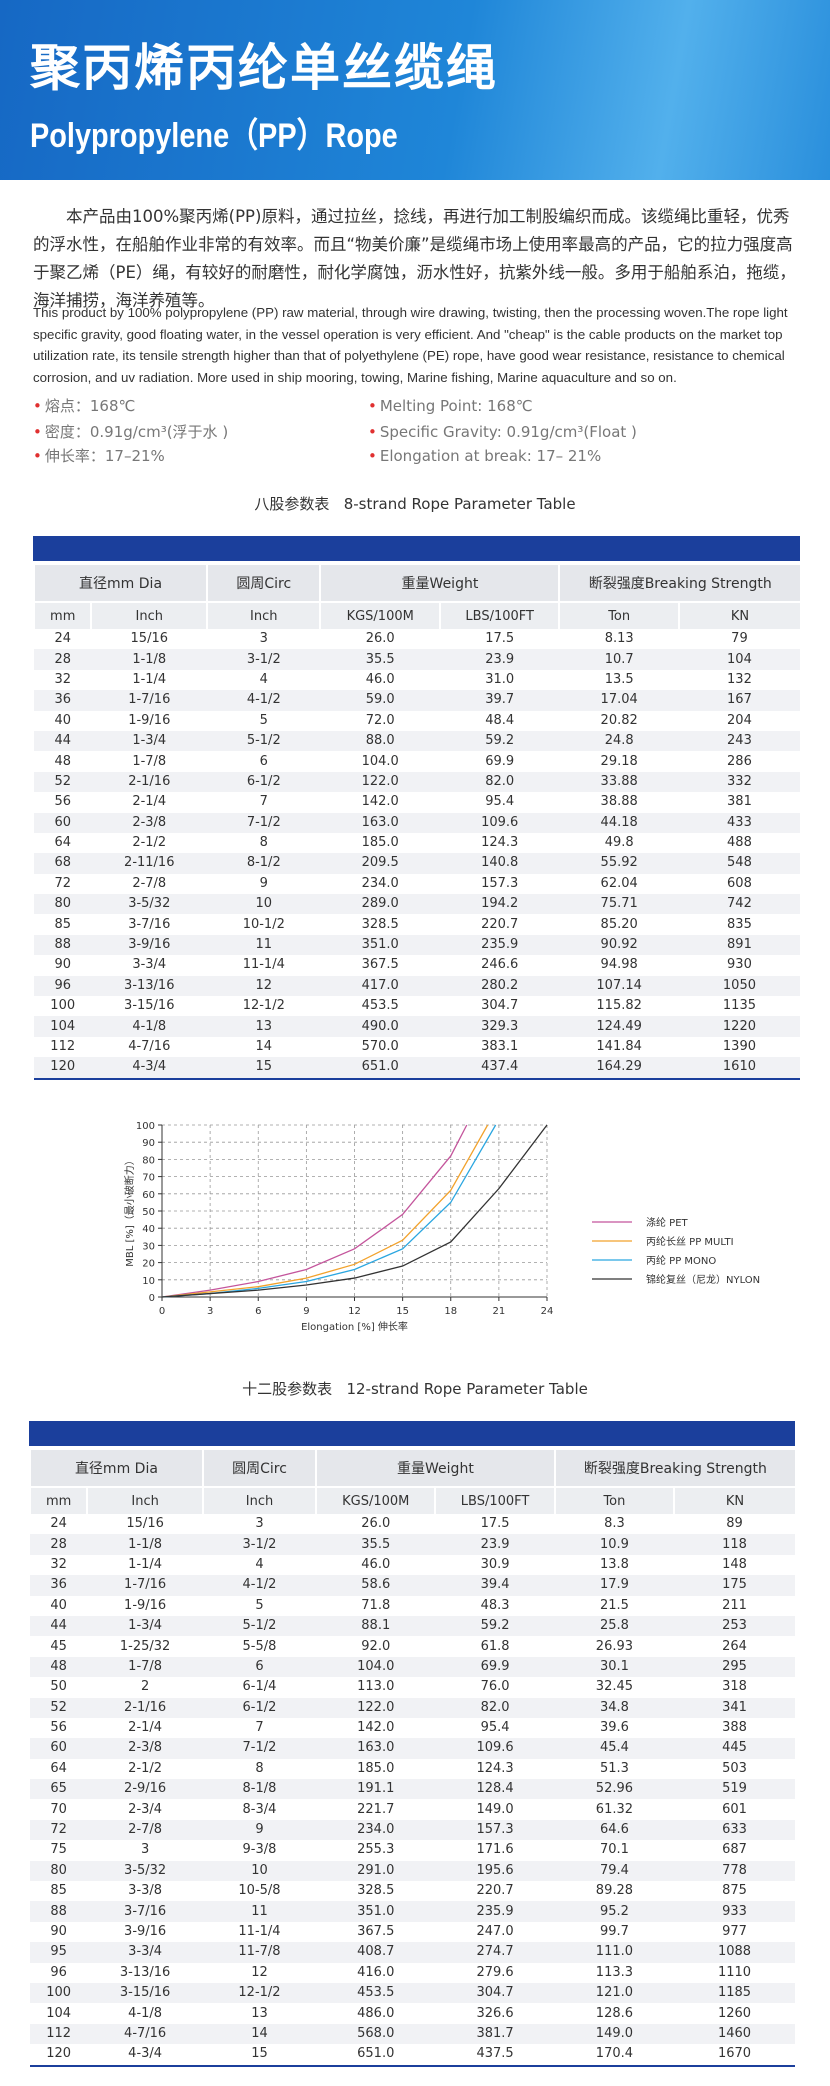 This screenshot has width=830, height=2086. I want to click on data-cell: 2-3/8, so click(145, 1748).